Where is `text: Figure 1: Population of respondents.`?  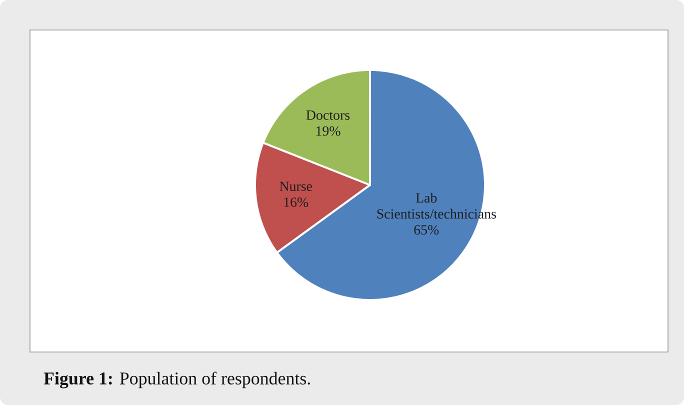
text: Figure 1: Population of respondents. is located at coordinates (177, 380).